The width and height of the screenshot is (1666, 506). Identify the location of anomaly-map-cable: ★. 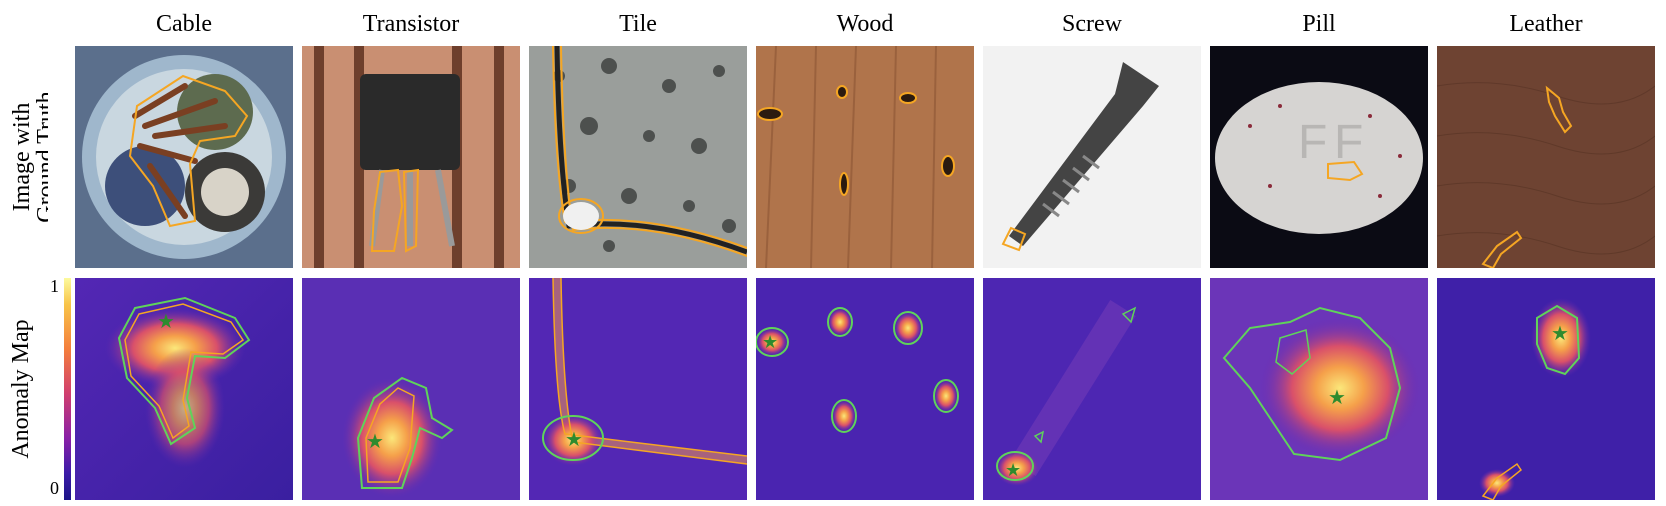
(184, 389).